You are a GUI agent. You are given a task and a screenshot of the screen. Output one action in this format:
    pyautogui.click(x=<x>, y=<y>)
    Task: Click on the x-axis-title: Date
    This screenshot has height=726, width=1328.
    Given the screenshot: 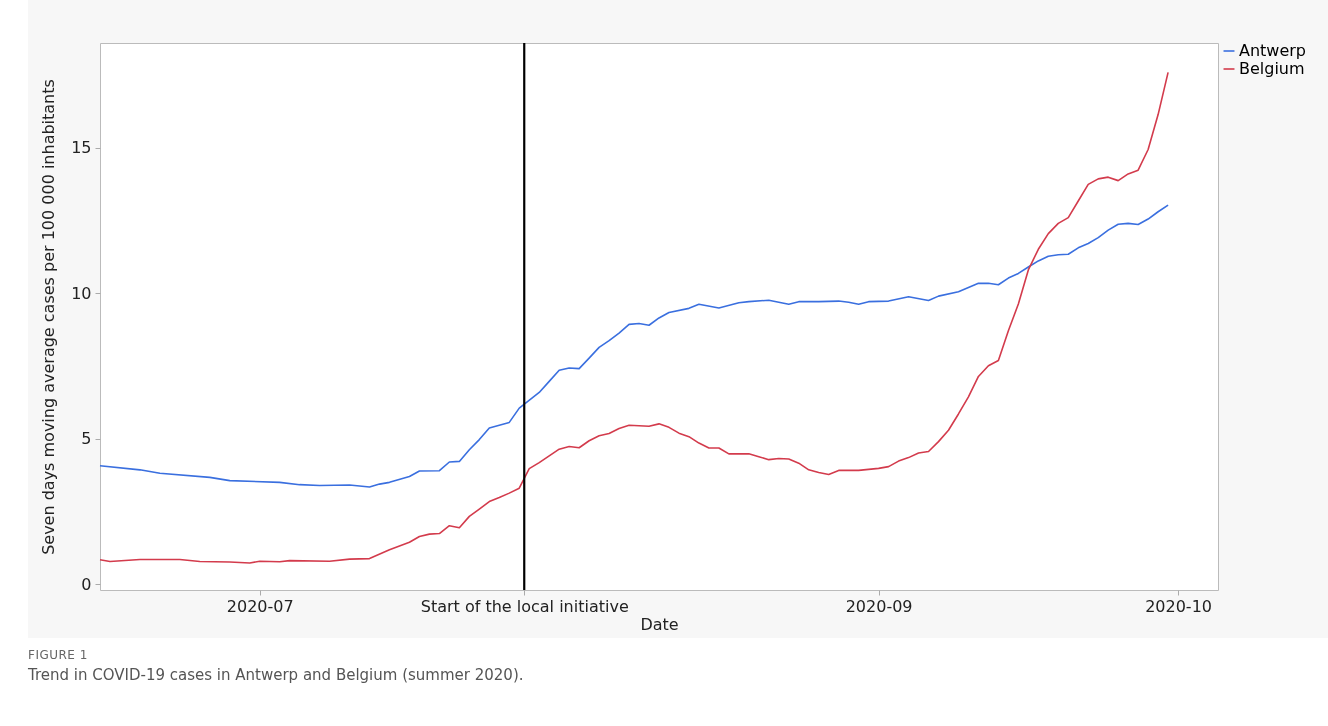 What is the action you would take?
    pyautogui.click(x=659, y=624)
    